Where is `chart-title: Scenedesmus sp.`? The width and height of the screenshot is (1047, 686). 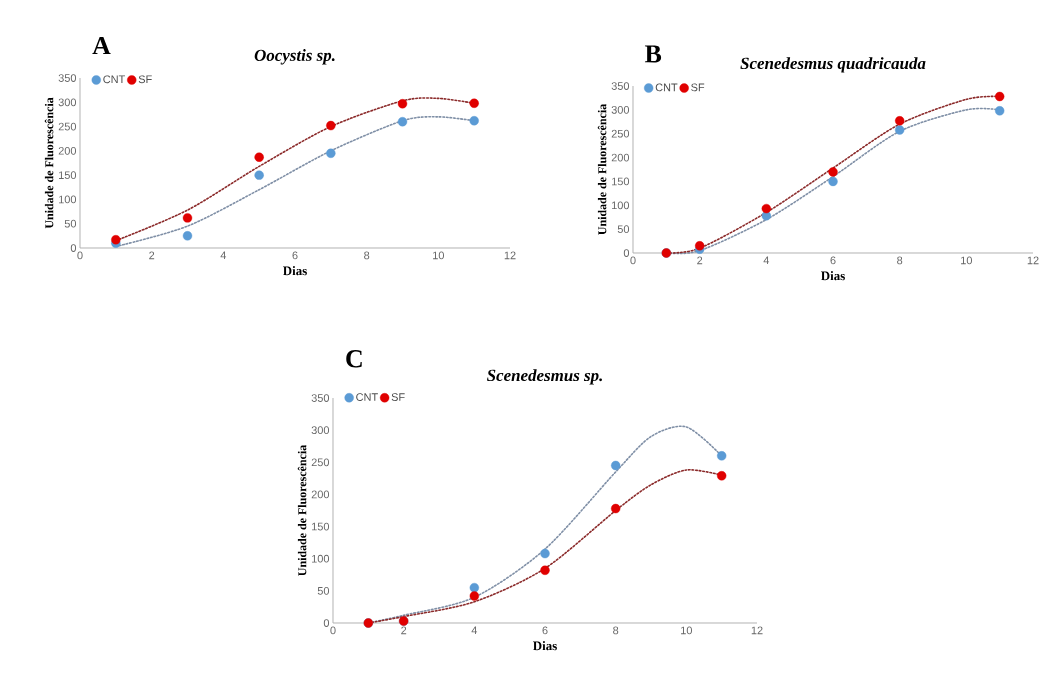
chart-title: Scenedesmus sp. is located at coordinates (544, 377).